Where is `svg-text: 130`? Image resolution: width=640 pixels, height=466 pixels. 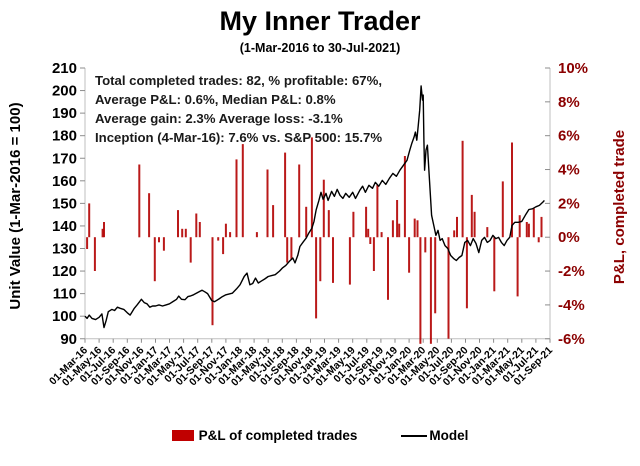 svg-text: 130 is located at coordinates (64, 249).